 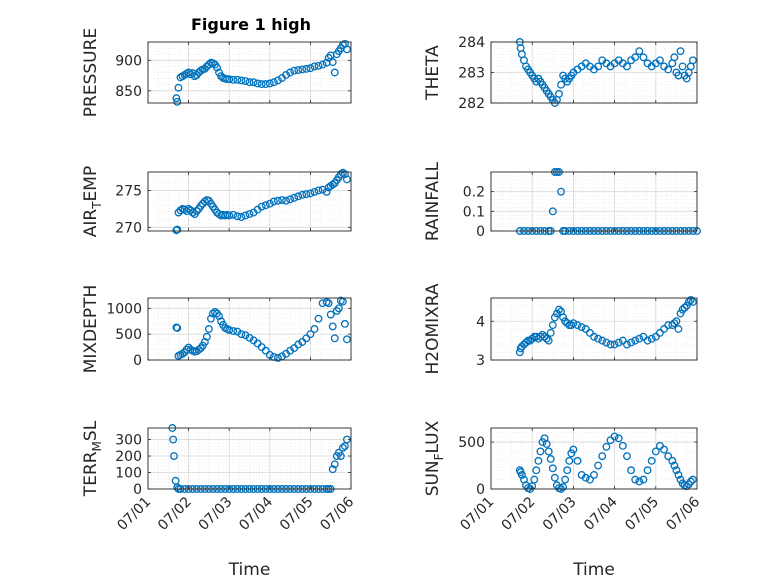 What do you see at coordinates (128, 441) in the screenshot?
I see `y-tick-label: 300` at bounding box center [128, 441].